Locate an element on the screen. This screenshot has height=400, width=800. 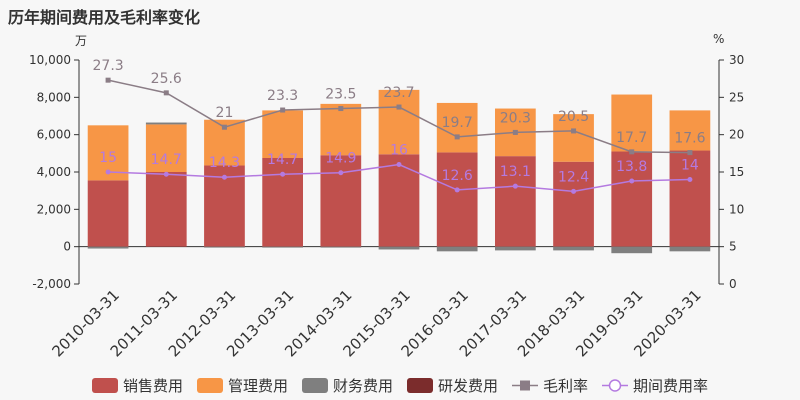
legend-item-period_rate: 期间费用率 is located at coordinates (655, 385).